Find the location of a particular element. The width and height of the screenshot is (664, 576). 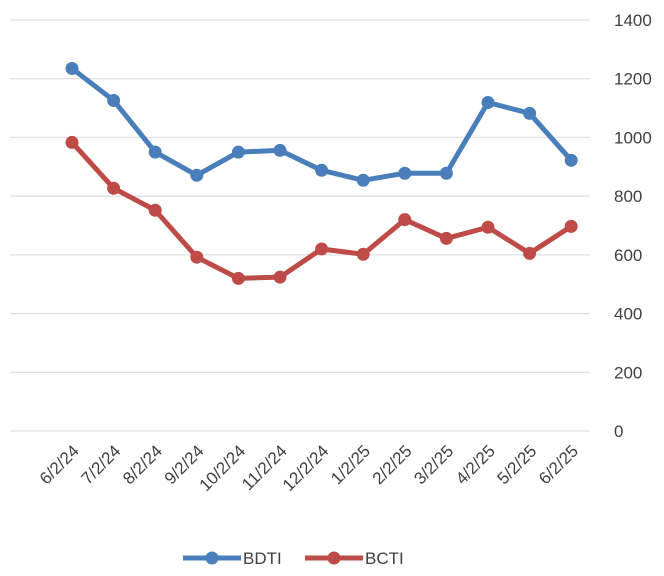

y-tick-label: 400 is located at coordinates (628, 314).